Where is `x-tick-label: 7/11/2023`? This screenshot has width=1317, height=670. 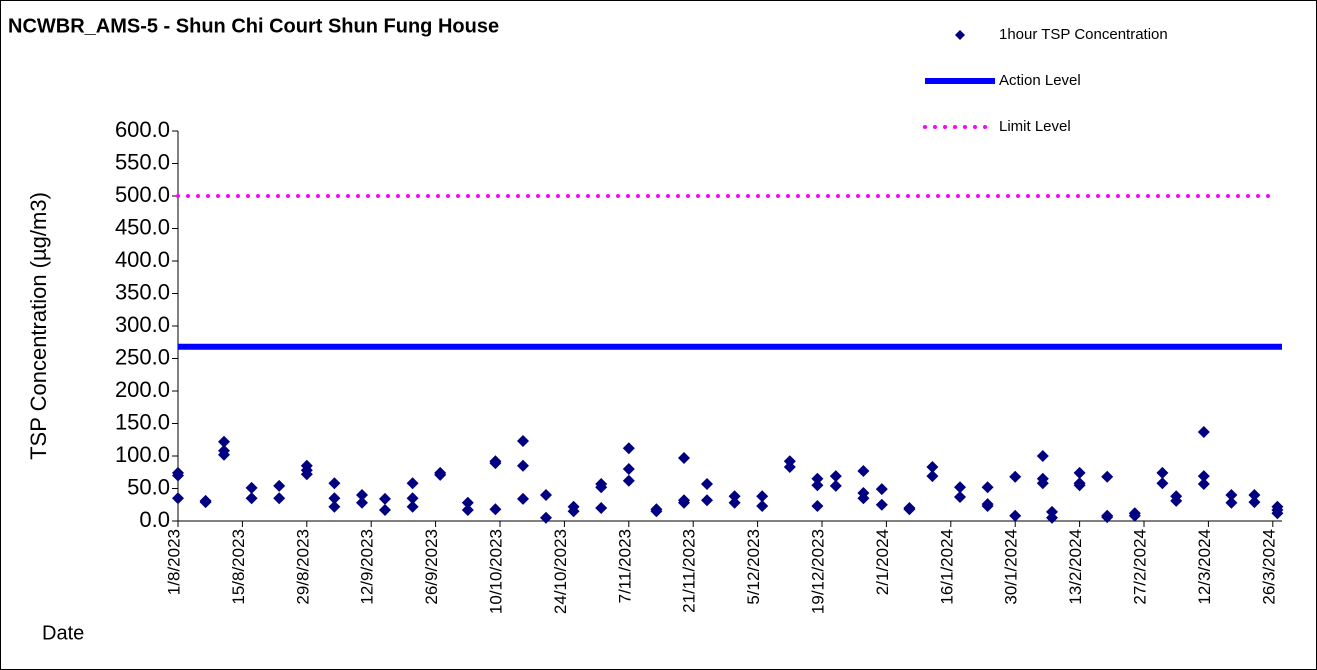 x-tick-label: 7/11/2023 is located at coordinates (624, 566).